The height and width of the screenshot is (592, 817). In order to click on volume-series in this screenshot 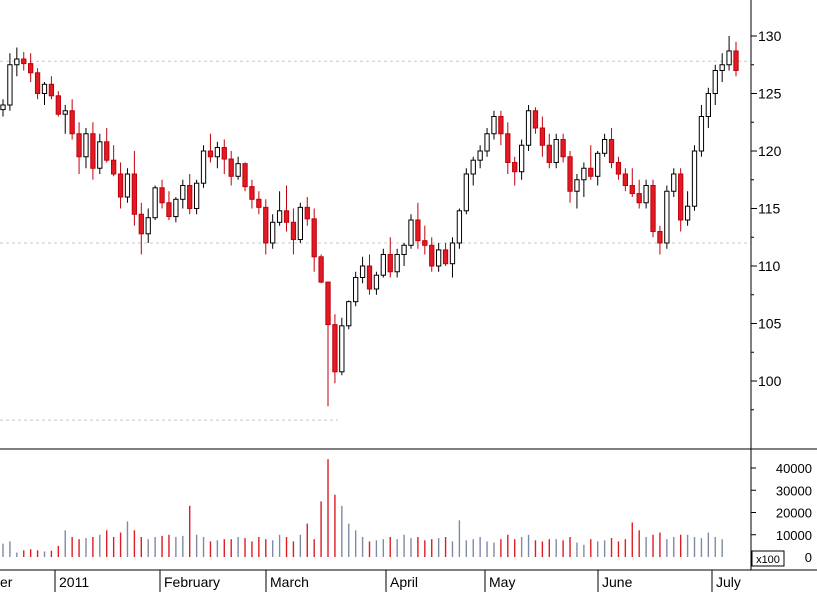, I will do `click(362, 508)`.